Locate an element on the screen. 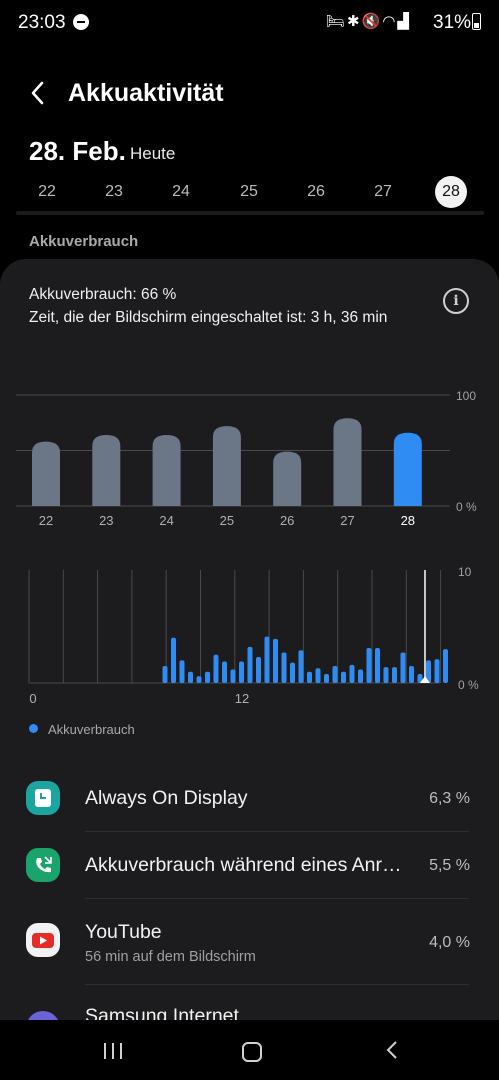  app-percent: 4,0 % is located at coordinates (449, 942).